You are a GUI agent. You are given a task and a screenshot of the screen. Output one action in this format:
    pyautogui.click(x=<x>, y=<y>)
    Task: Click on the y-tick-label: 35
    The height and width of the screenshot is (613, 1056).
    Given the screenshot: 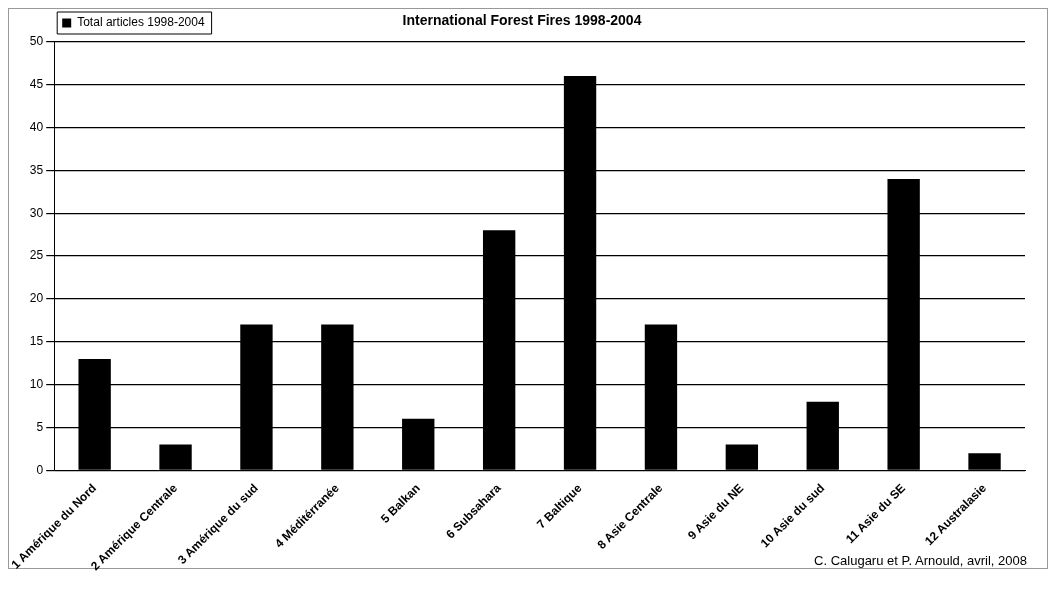 What is the action you would take?
    pyautogui.click(x=36, y=169)
    